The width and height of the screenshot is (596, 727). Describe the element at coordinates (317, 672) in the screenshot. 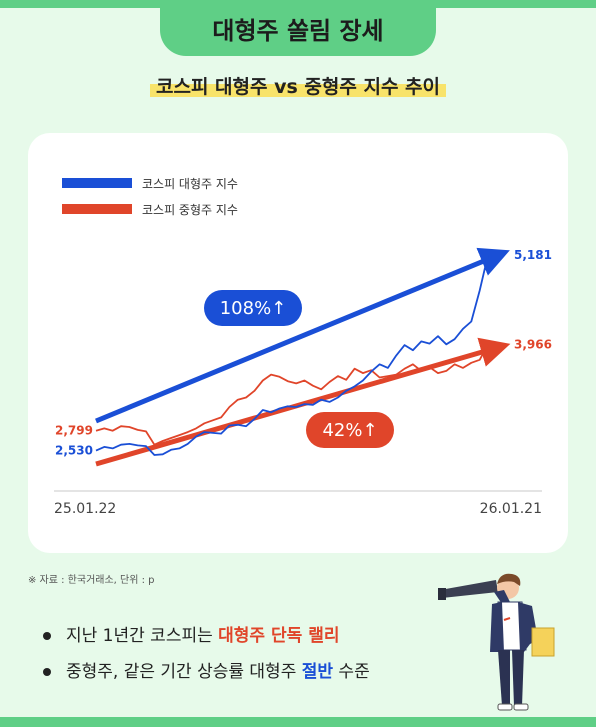

I see `bullet-highlight: 절반` at that location.